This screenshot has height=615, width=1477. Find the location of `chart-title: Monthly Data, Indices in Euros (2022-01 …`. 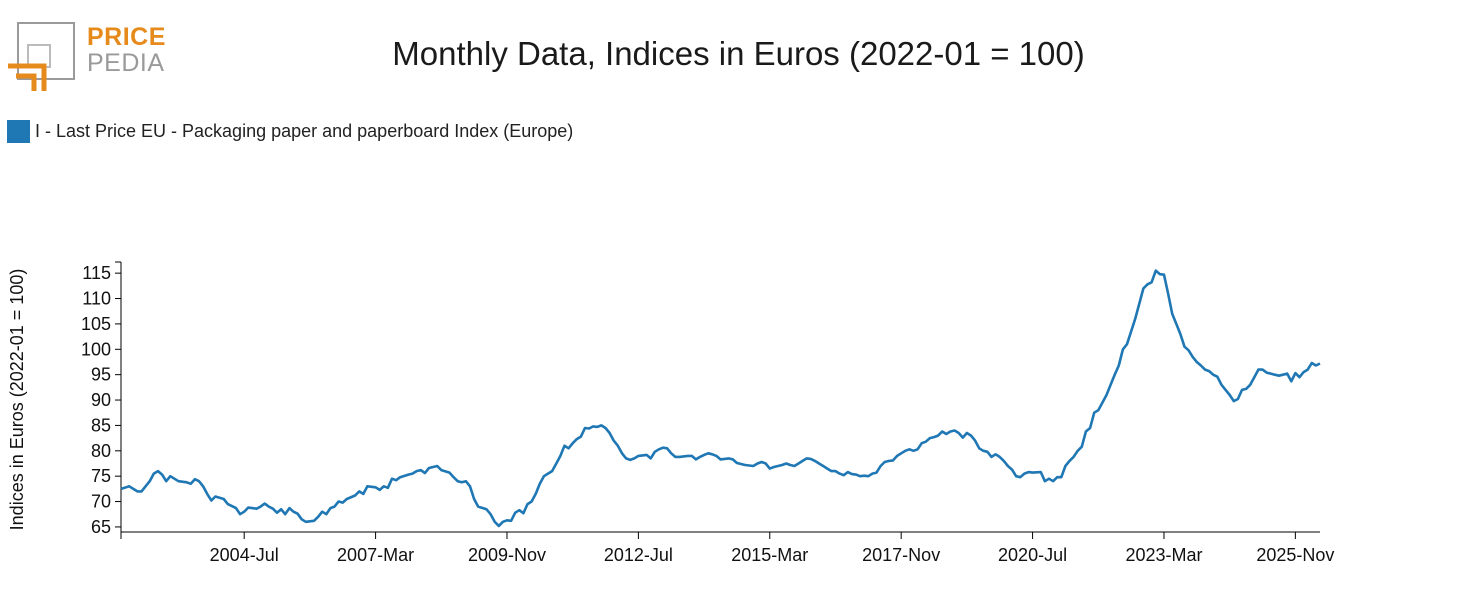

chart-title: Monthly Data, Indices in Euros (2022-01 … is located at coordinates (738, 53).